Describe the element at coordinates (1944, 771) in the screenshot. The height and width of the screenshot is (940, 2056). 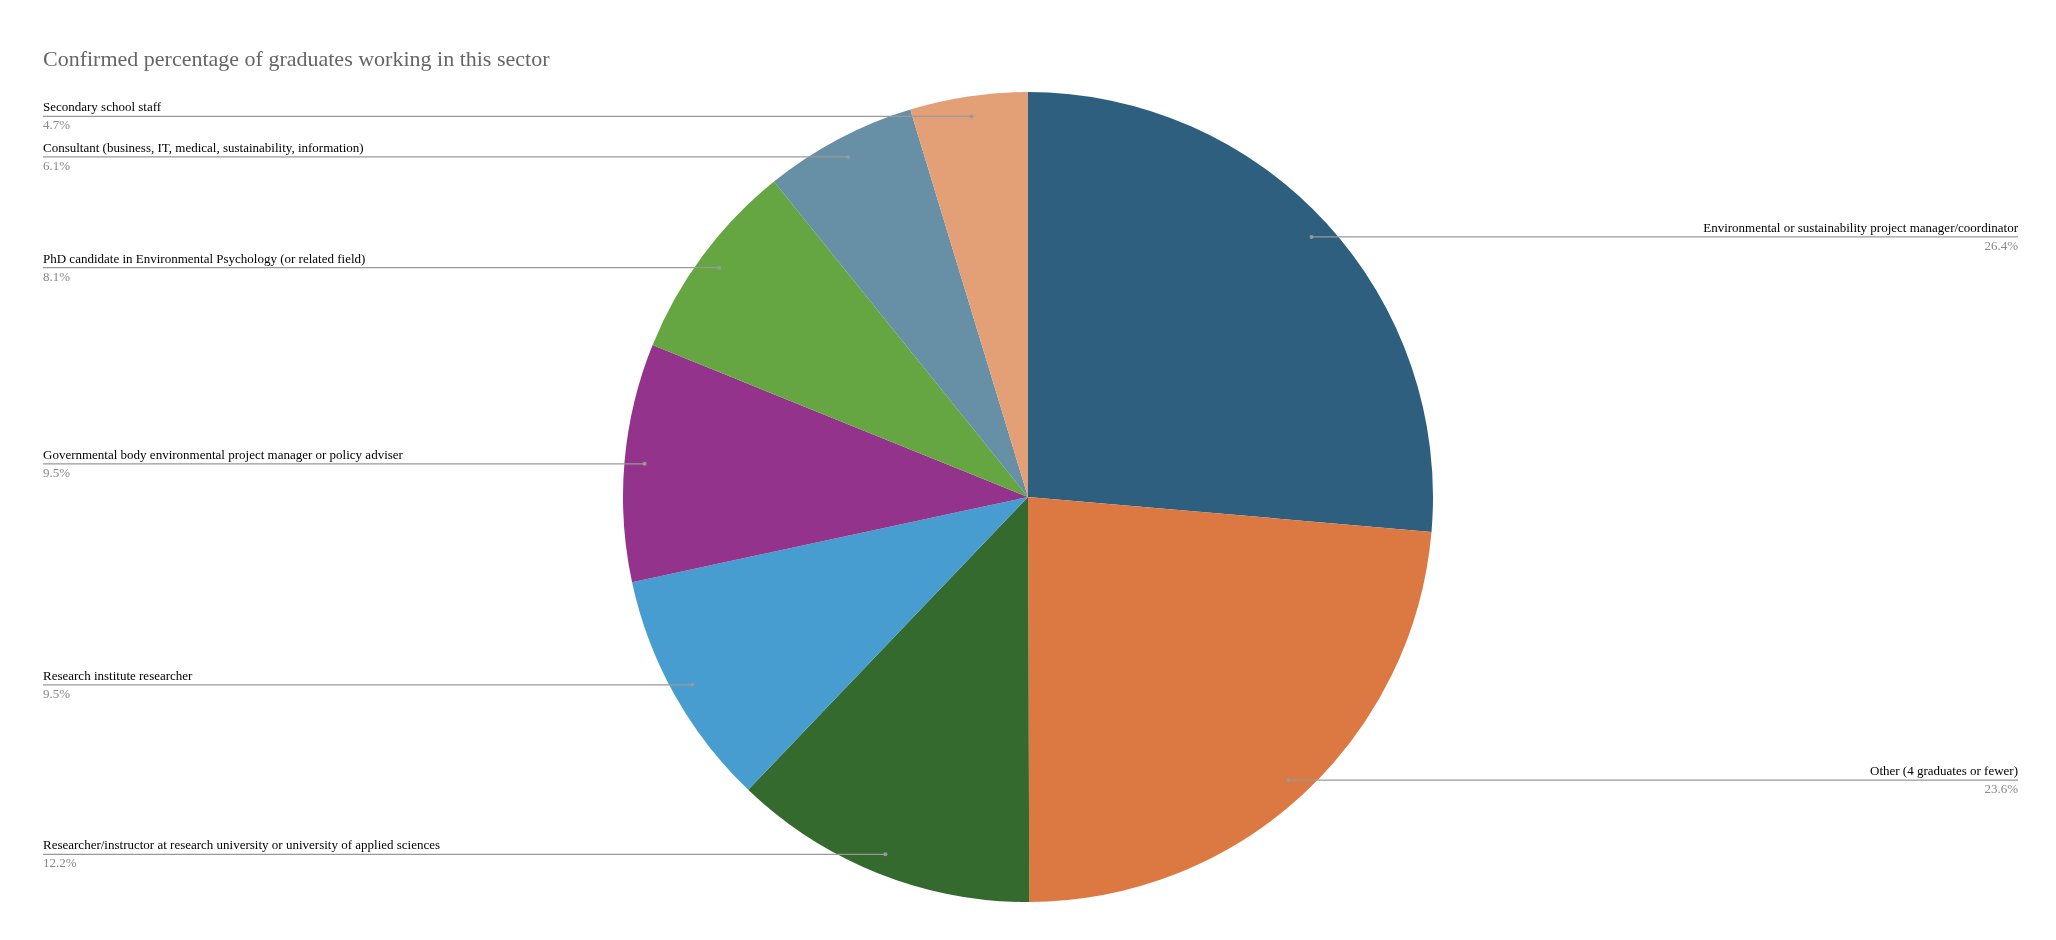
I see `slice-label: Other (4 graduates or fewer)` at that location.